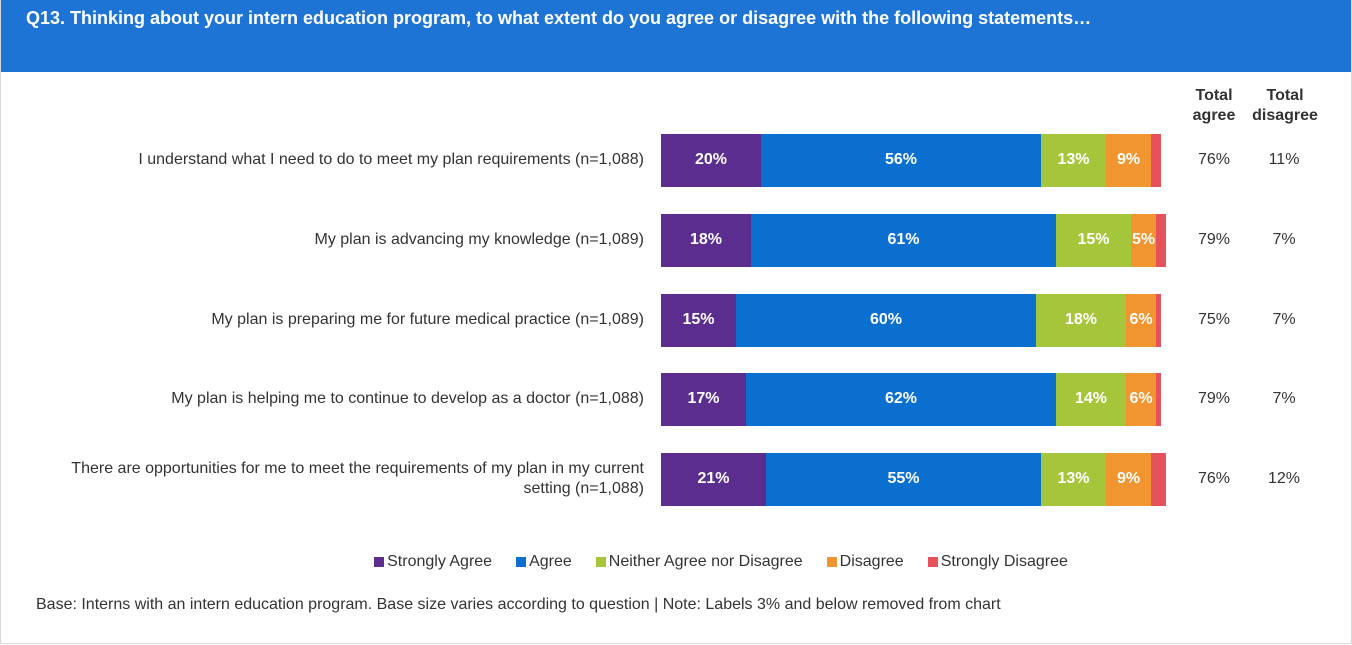 This screenshot has width=1352, height=645. I want to click on data-label: 17%, so click(703, 398).